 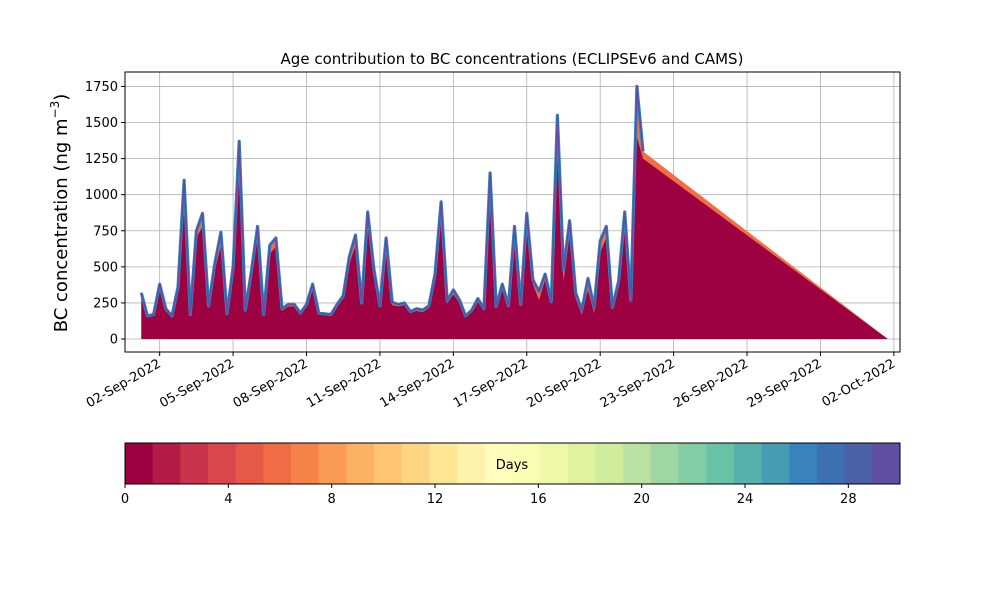 What do you see at coordinates (848, 499) in the screenshot?
I see `colorbar-tick-label: 28` at bounding box center [848, 499].